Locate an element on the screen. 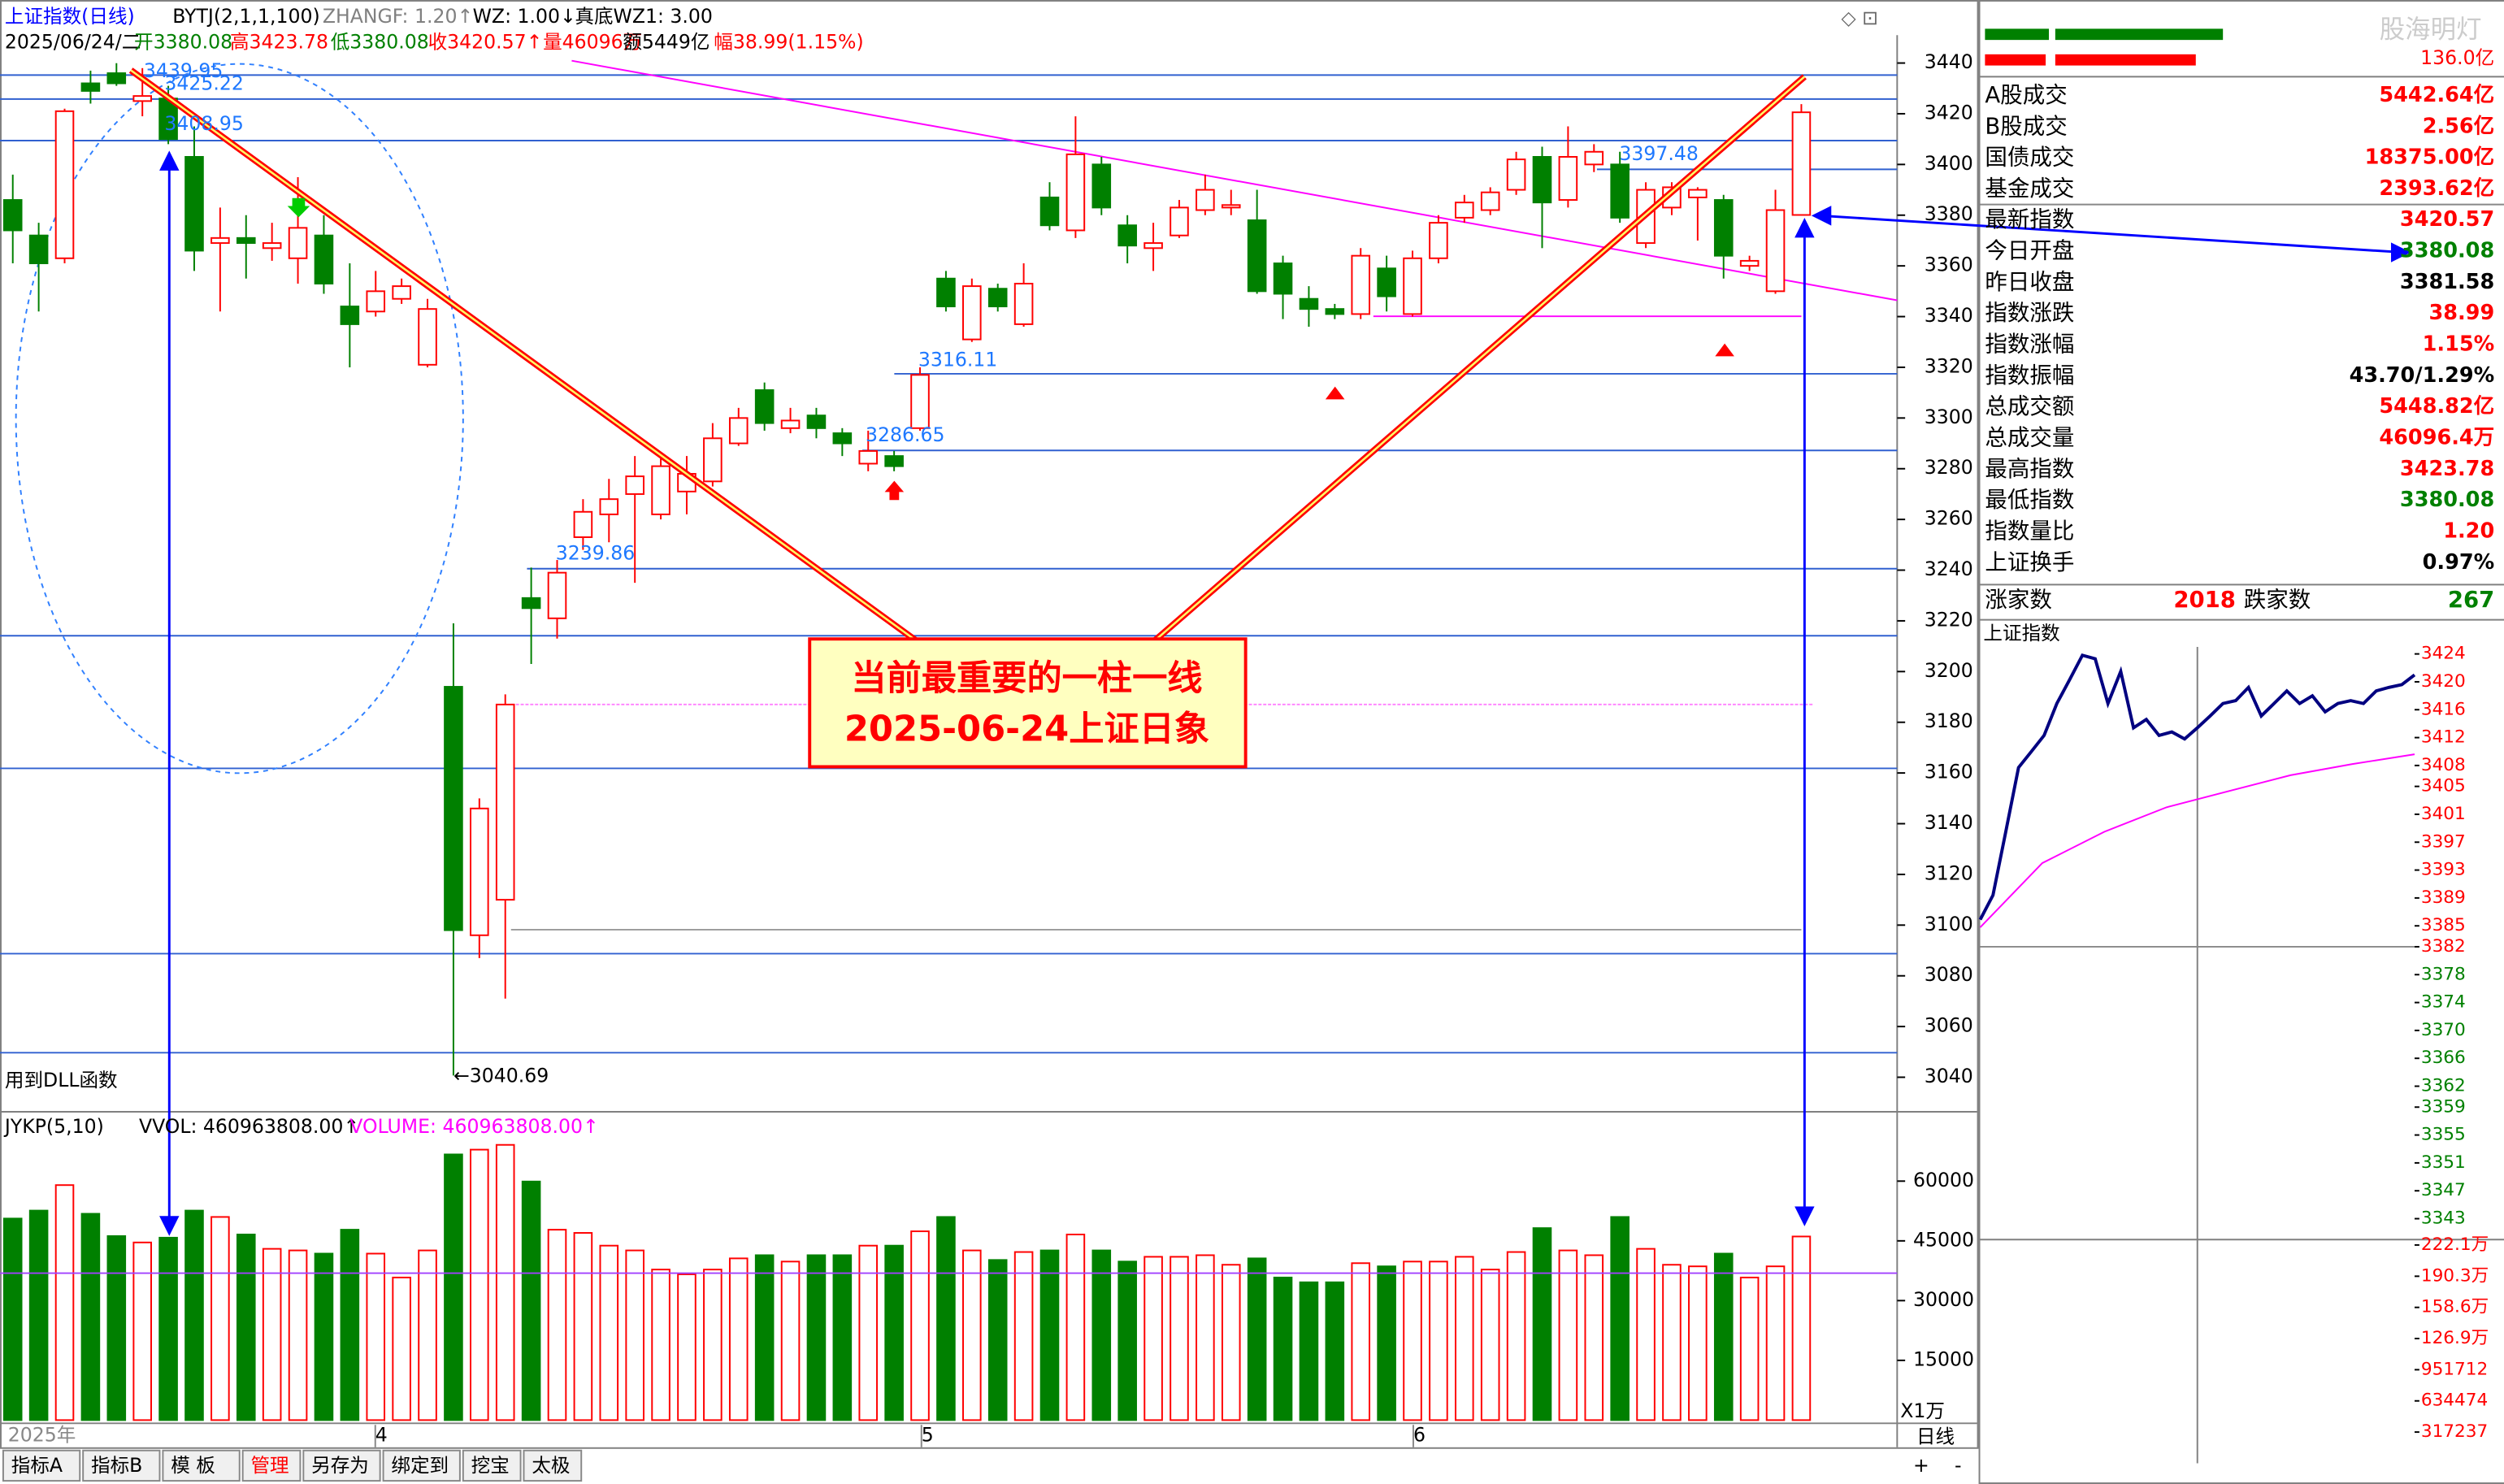 Image resolution: width=2504 pixels, height=1484 pixels. tab-label: 挖宝 is located at coordinates (490, 1465).